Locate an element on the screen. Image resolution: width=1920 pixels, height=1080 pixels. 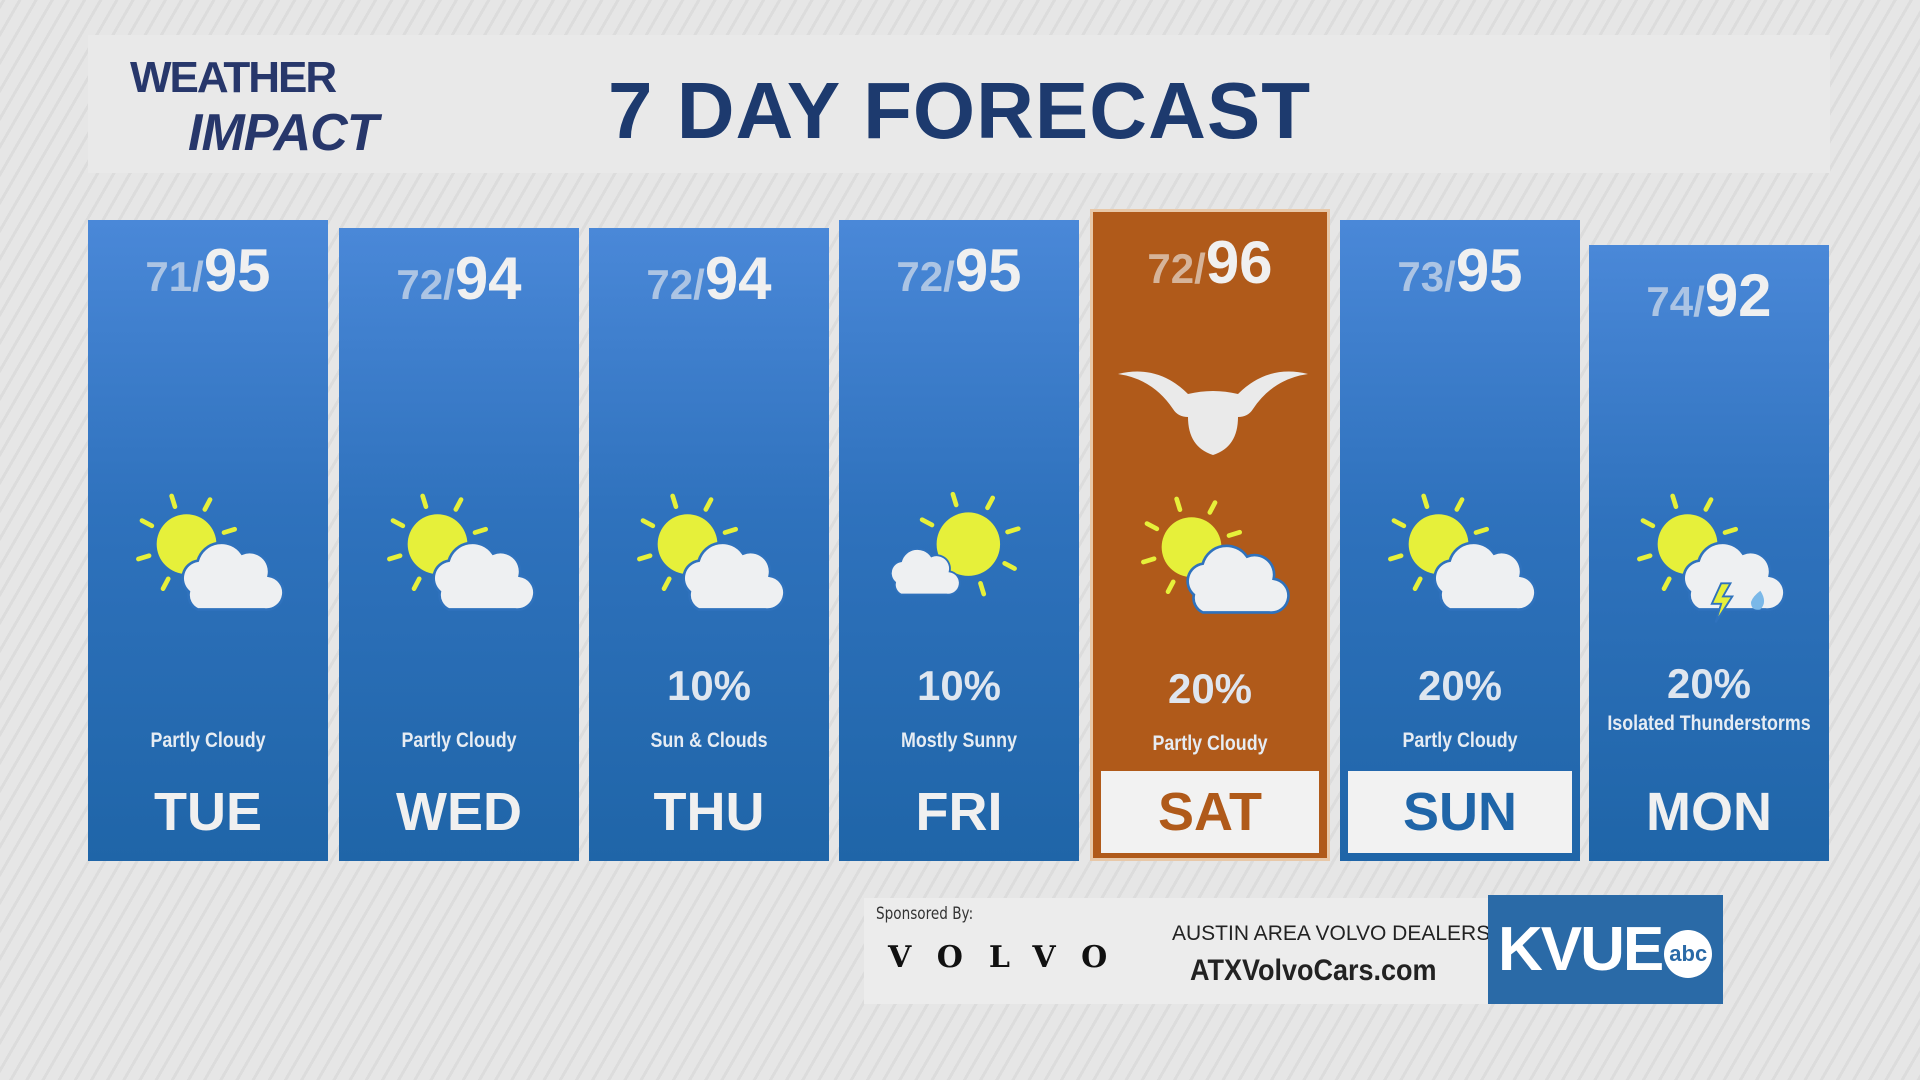
forecast-card-thu: 72/94 10% Sun & Clouds THU is located at coordinates (709, 544).